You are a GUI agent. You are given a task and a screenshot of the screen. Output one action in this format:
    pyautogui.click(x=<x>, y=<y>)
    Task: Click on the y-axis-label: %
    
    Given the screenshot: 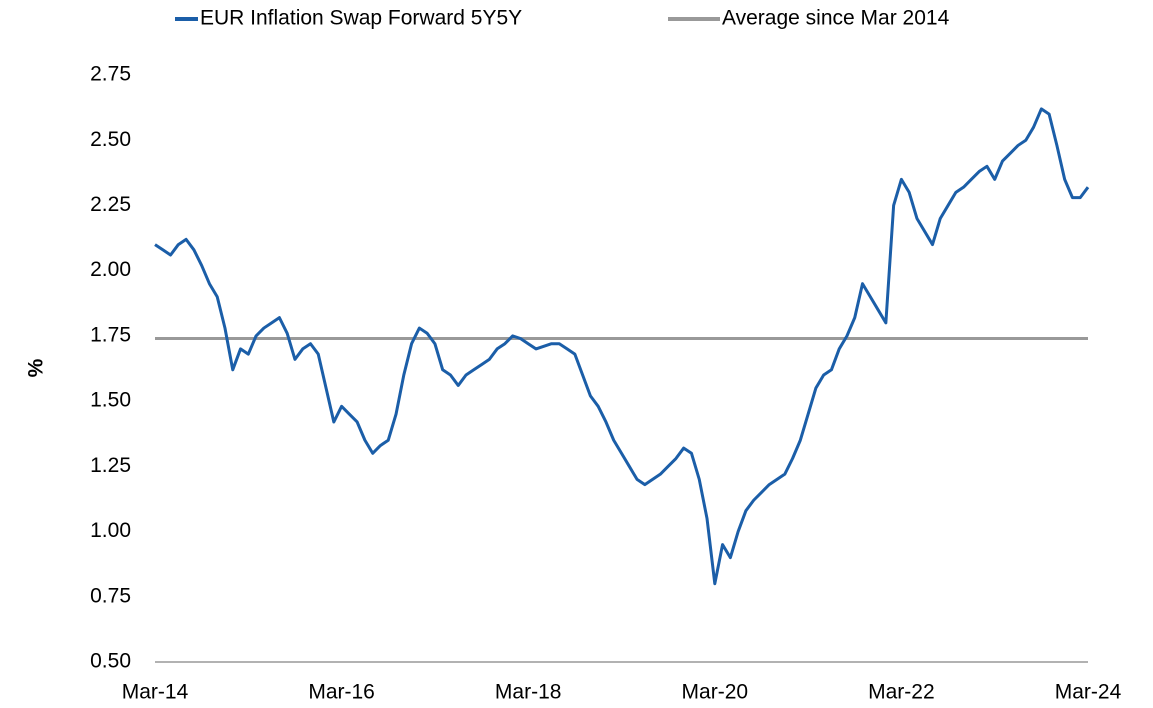 What is the action you would take?
    pyautogui.click(x=36, y=367)
    